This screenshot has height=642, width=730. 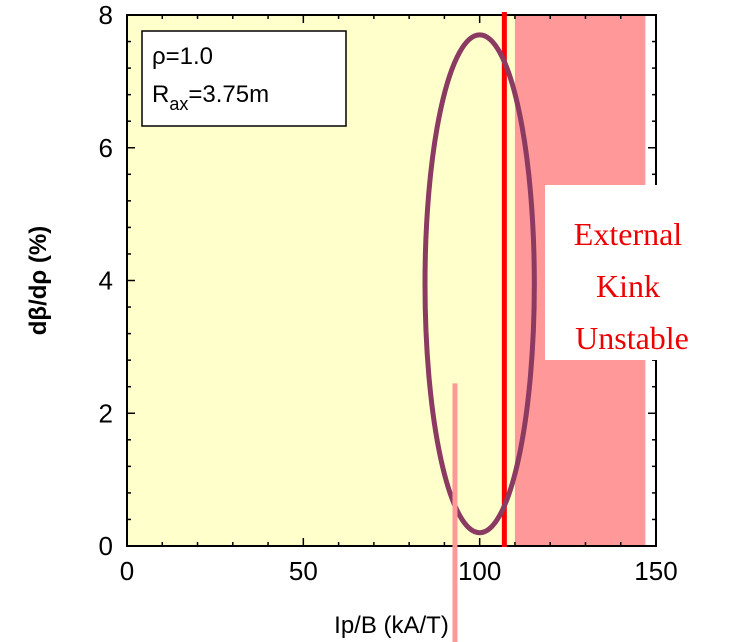 What do you see at coordinates (106, 15) in the screenshot?
I see `y-tick-label: 8` at bounding box center [106, 15].